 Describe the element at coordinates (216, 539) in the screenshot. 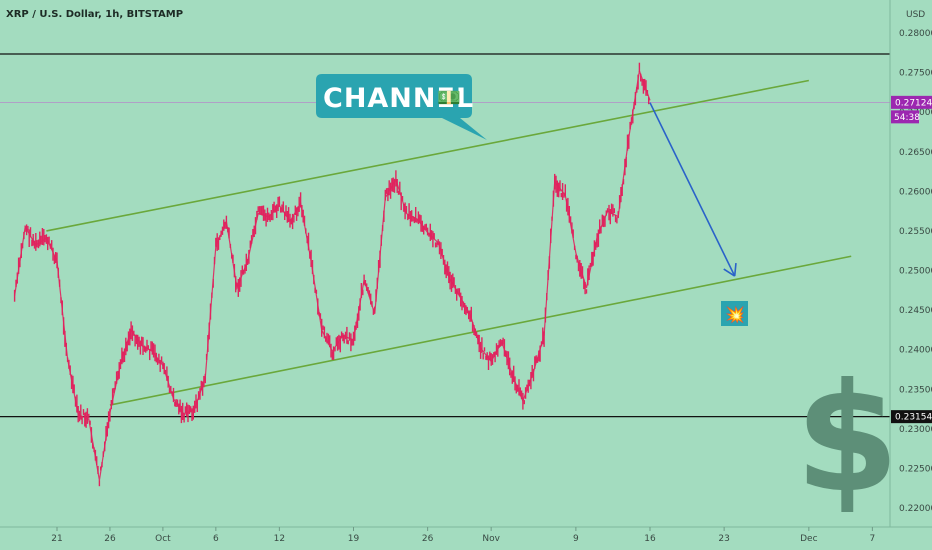

I see `time-tick-label: 6` at that location.